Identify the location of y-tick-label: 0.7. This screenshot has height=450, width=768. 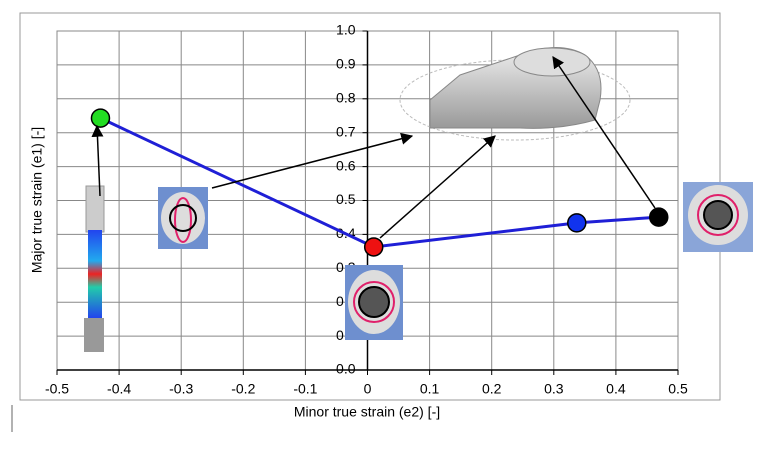
(346, 131).